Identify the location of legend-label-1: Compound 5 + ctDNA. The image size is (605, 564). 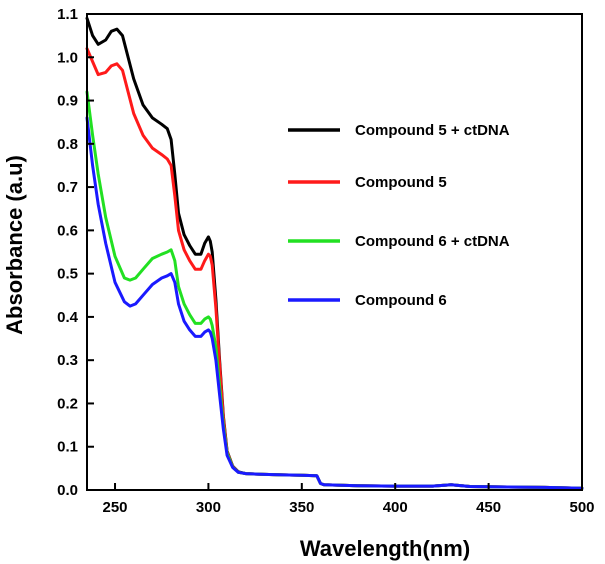
(432, 130).